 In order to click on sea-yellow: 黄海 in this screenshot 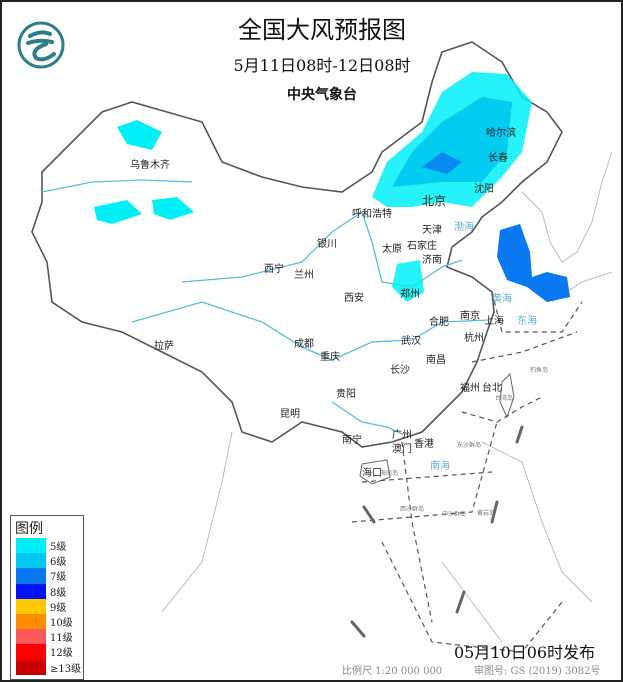, I will do `click(502, 298)`.